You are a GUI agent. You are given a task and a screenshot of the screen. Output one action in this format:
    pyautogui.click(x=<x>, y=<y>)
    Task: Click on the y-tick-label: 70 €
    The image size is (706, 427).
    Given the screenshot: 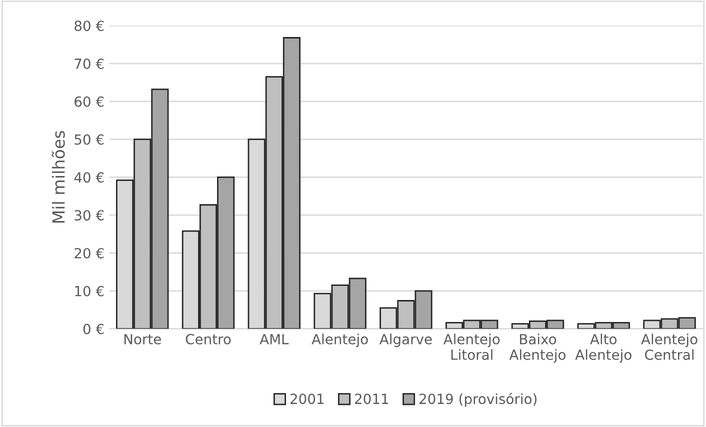 What is the action you would take?
    pyautogui.click(x=89, y=63)
    